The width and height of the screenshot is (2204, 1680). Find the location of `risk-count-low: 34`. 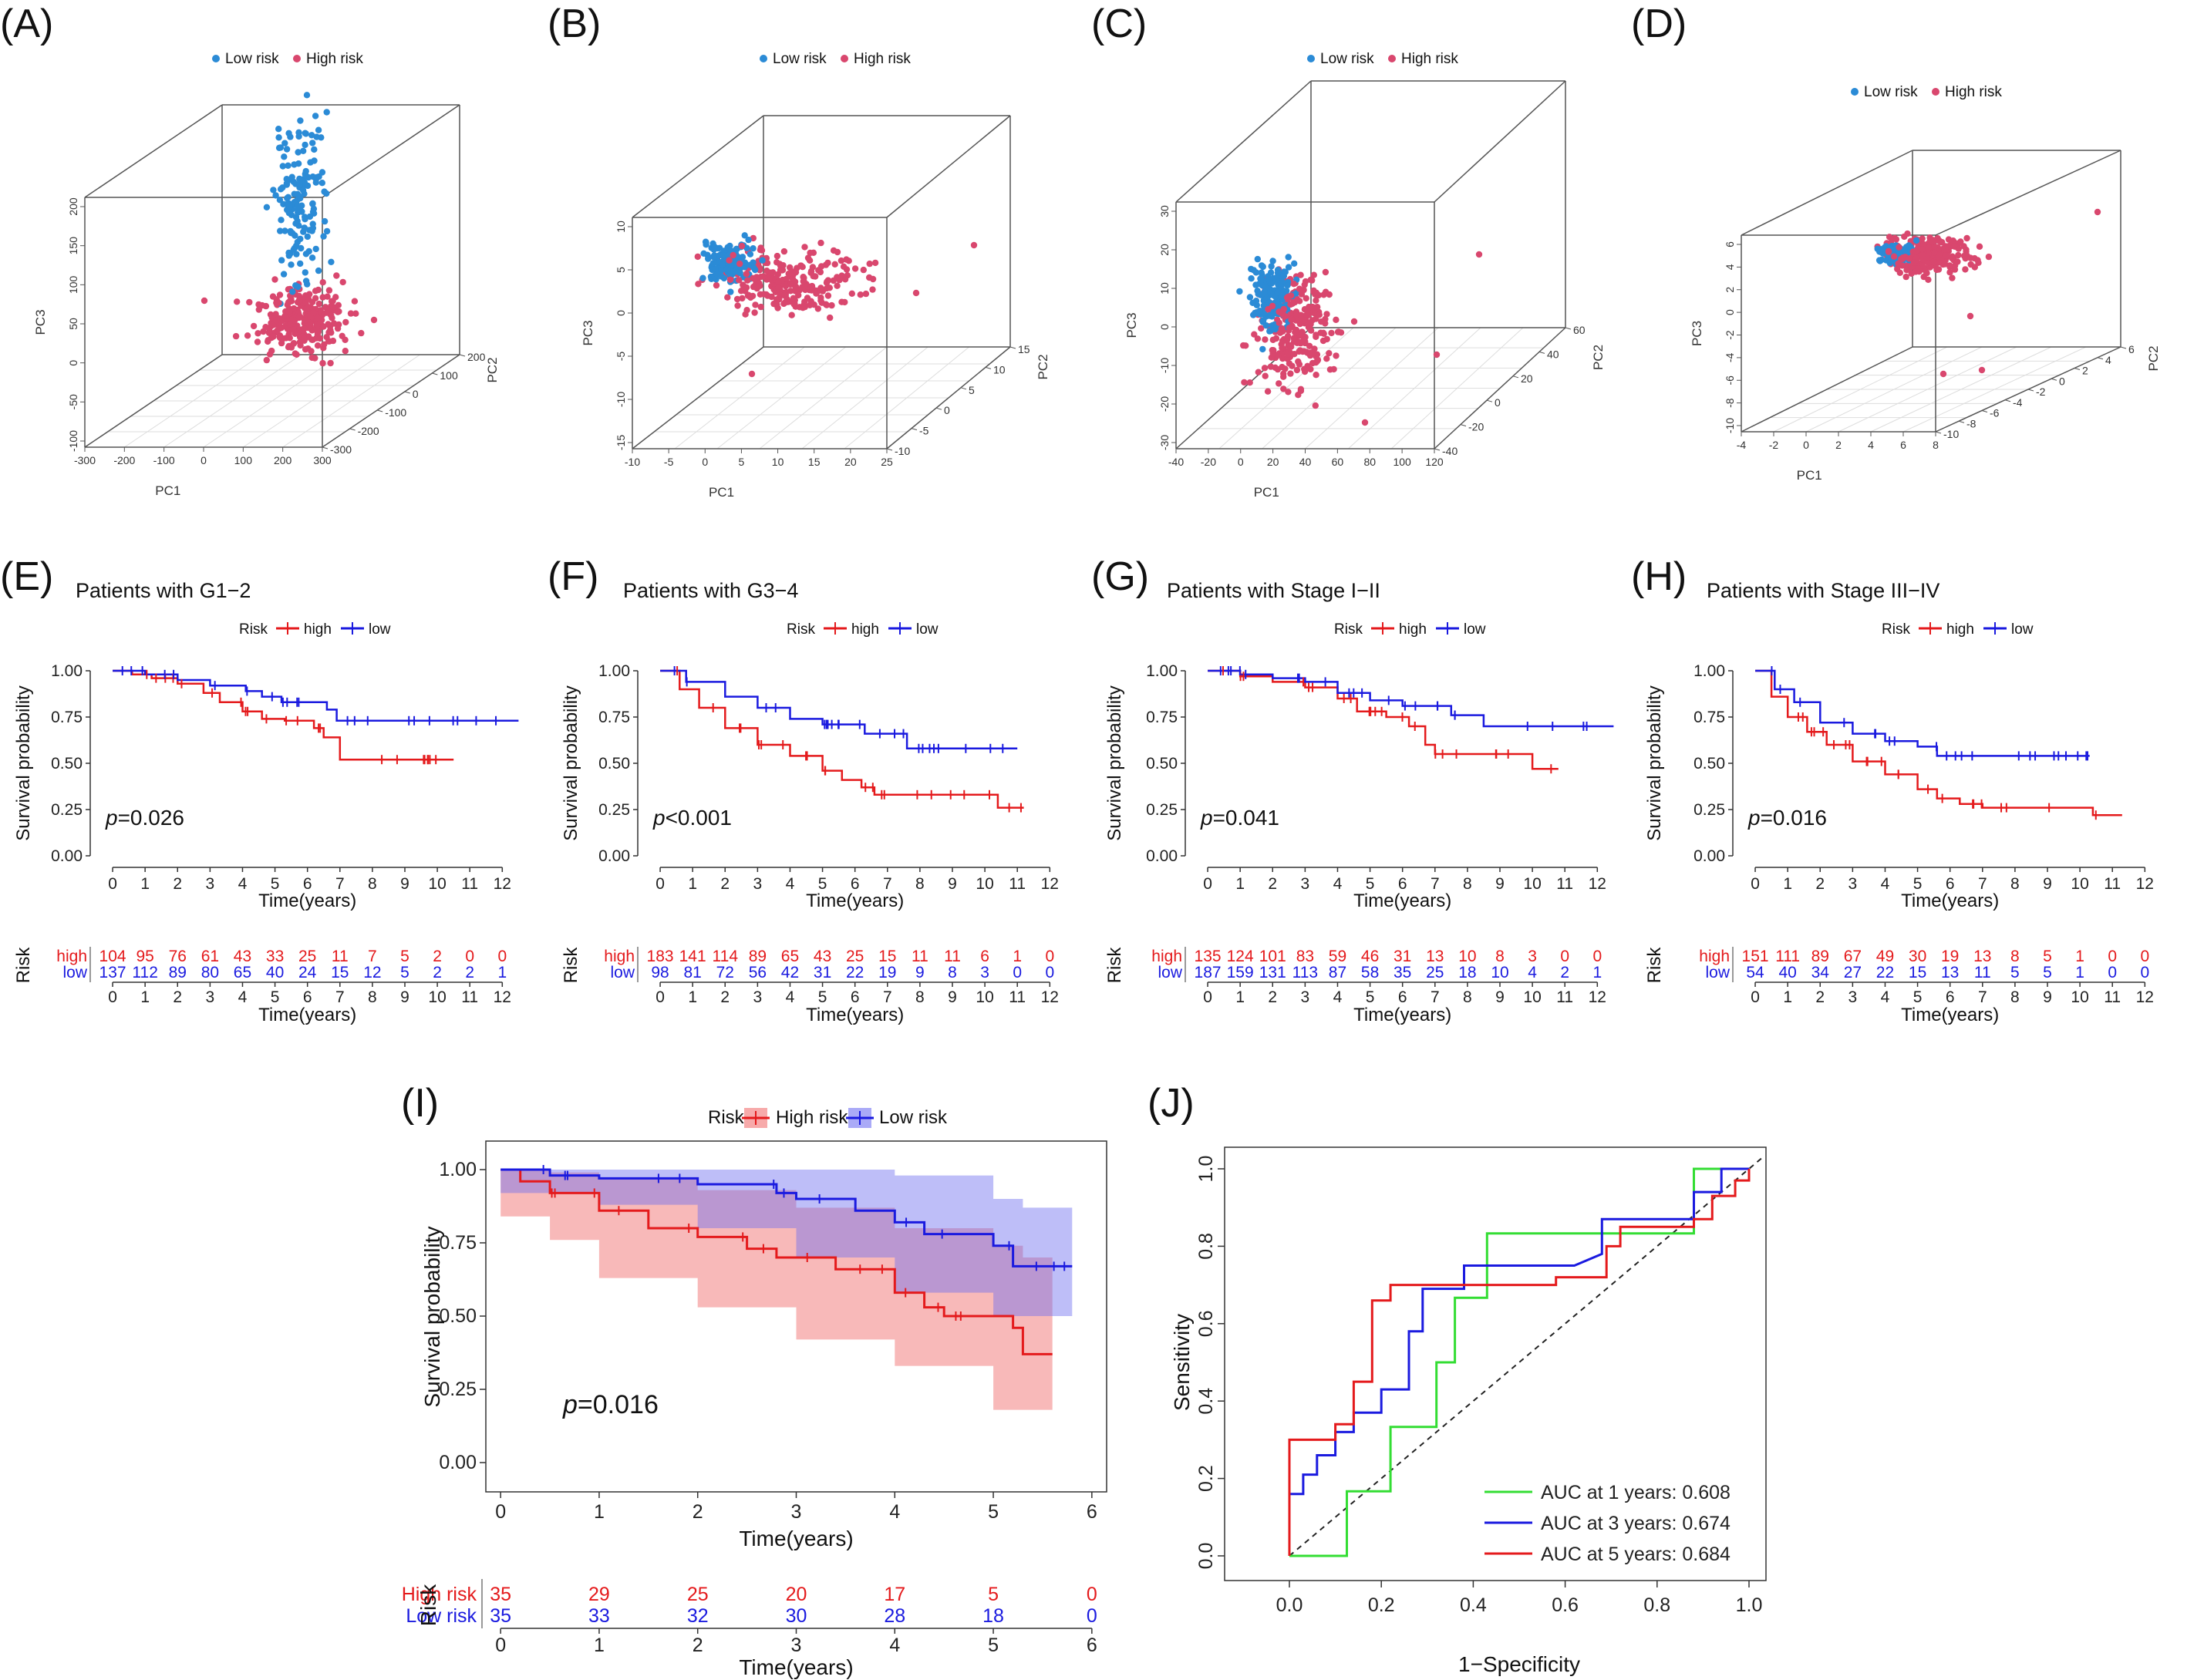

risk-count-low: 34 is located at coordinates (1820, 972).